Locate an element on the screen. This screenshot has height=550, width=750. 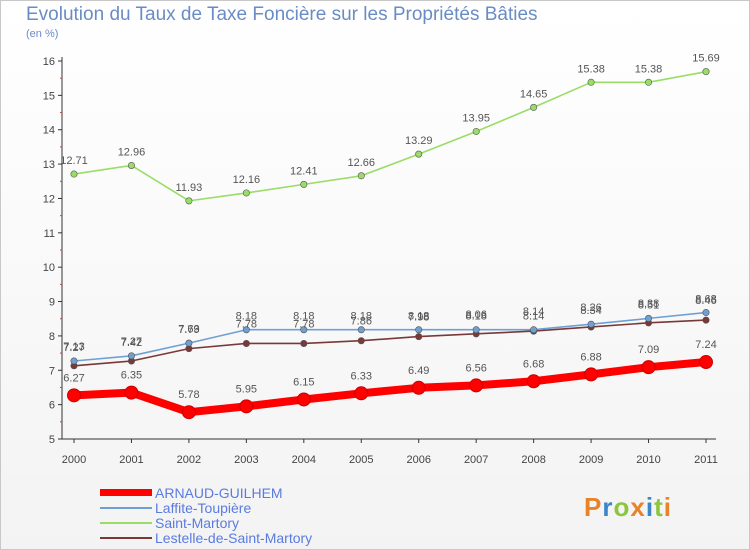
logo-letter: P is located at coordinates (593, 507).